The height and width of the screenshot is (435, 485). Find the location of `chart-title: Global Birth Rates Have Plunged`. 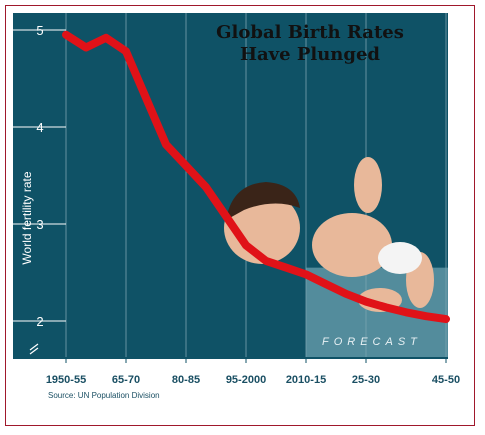

chart-title: Global Birth Rates Have Plunged is located at coordinates (310, 44).